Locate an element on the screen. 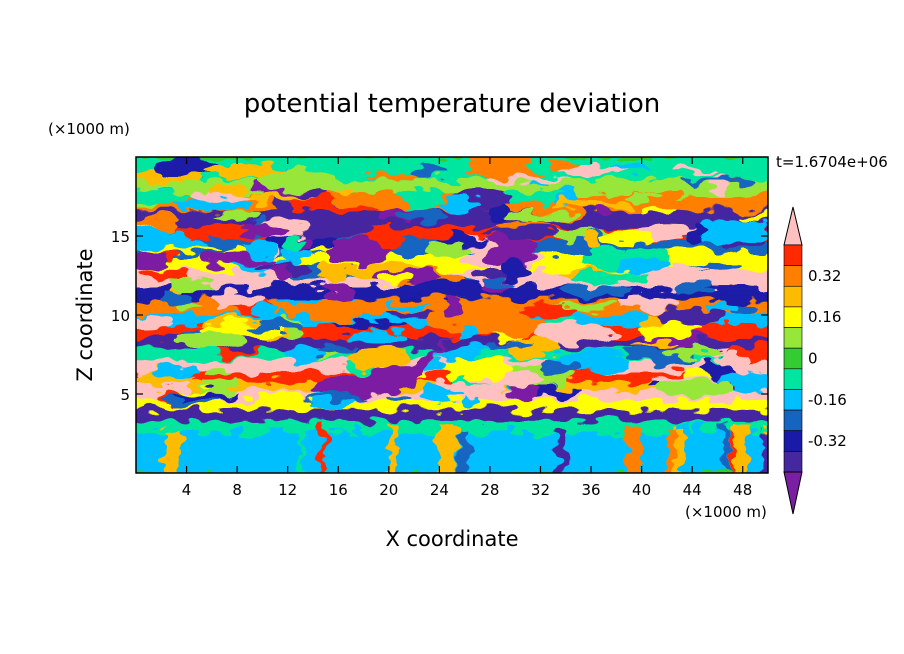  colorbar: 0.32 0.16 0 -0.16 -0.32 is located at coordinates (815, 360).